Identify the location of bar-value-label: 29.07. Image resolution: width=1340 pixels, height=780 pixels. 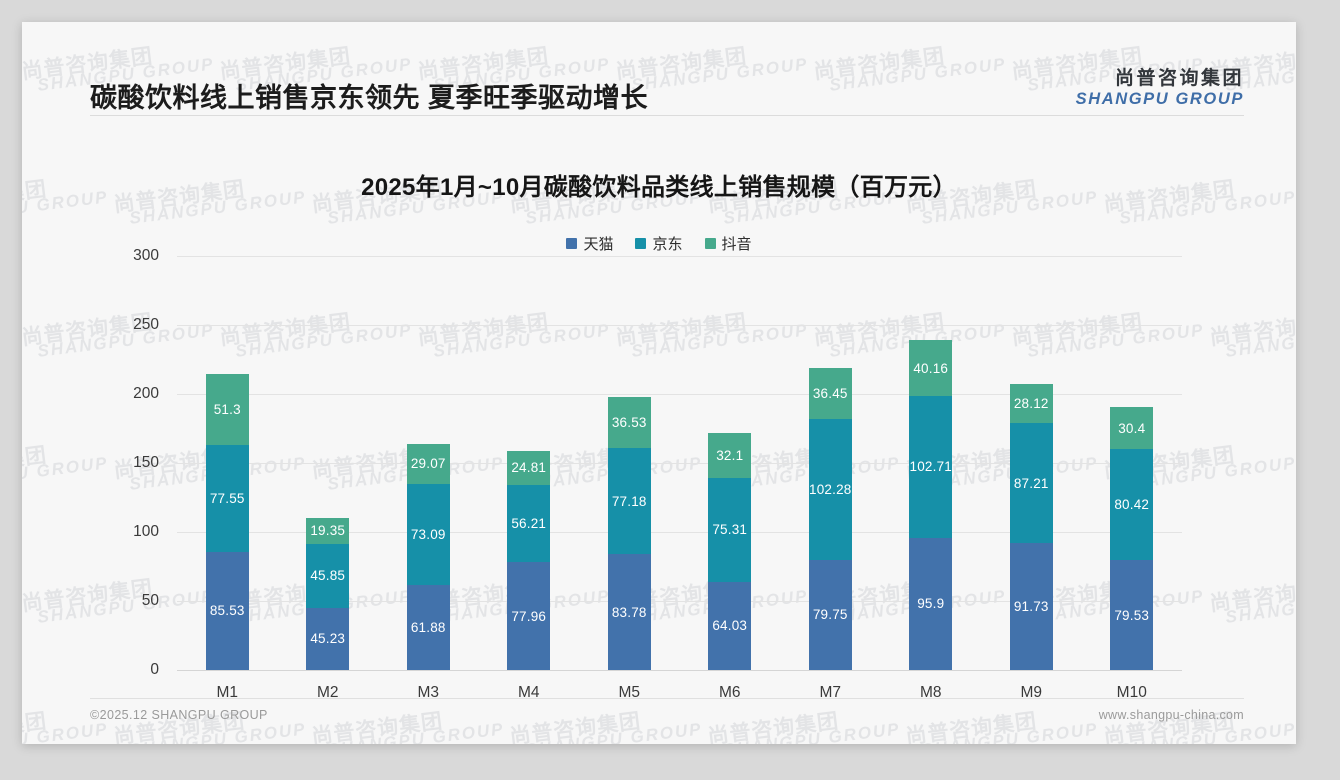
(428, 464).